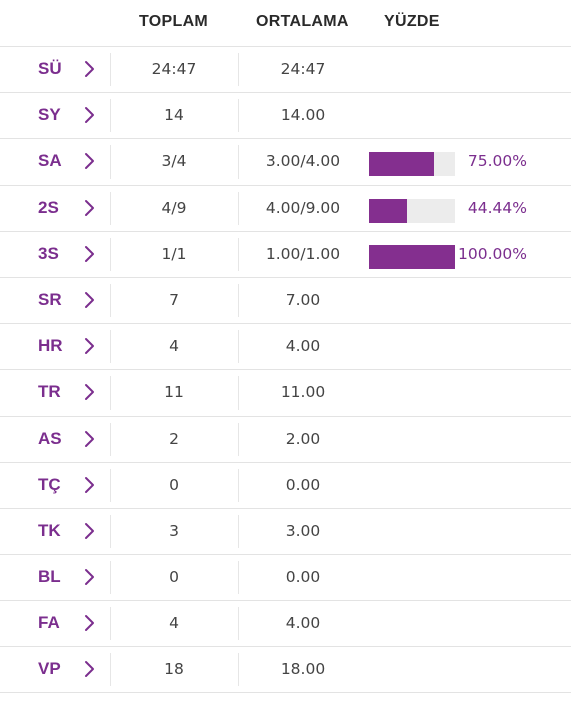  What do you see at coordinates (174, 21) in the screenshot?
I see `column-header-total: TOPLAM` at bounding box center [174, 21].